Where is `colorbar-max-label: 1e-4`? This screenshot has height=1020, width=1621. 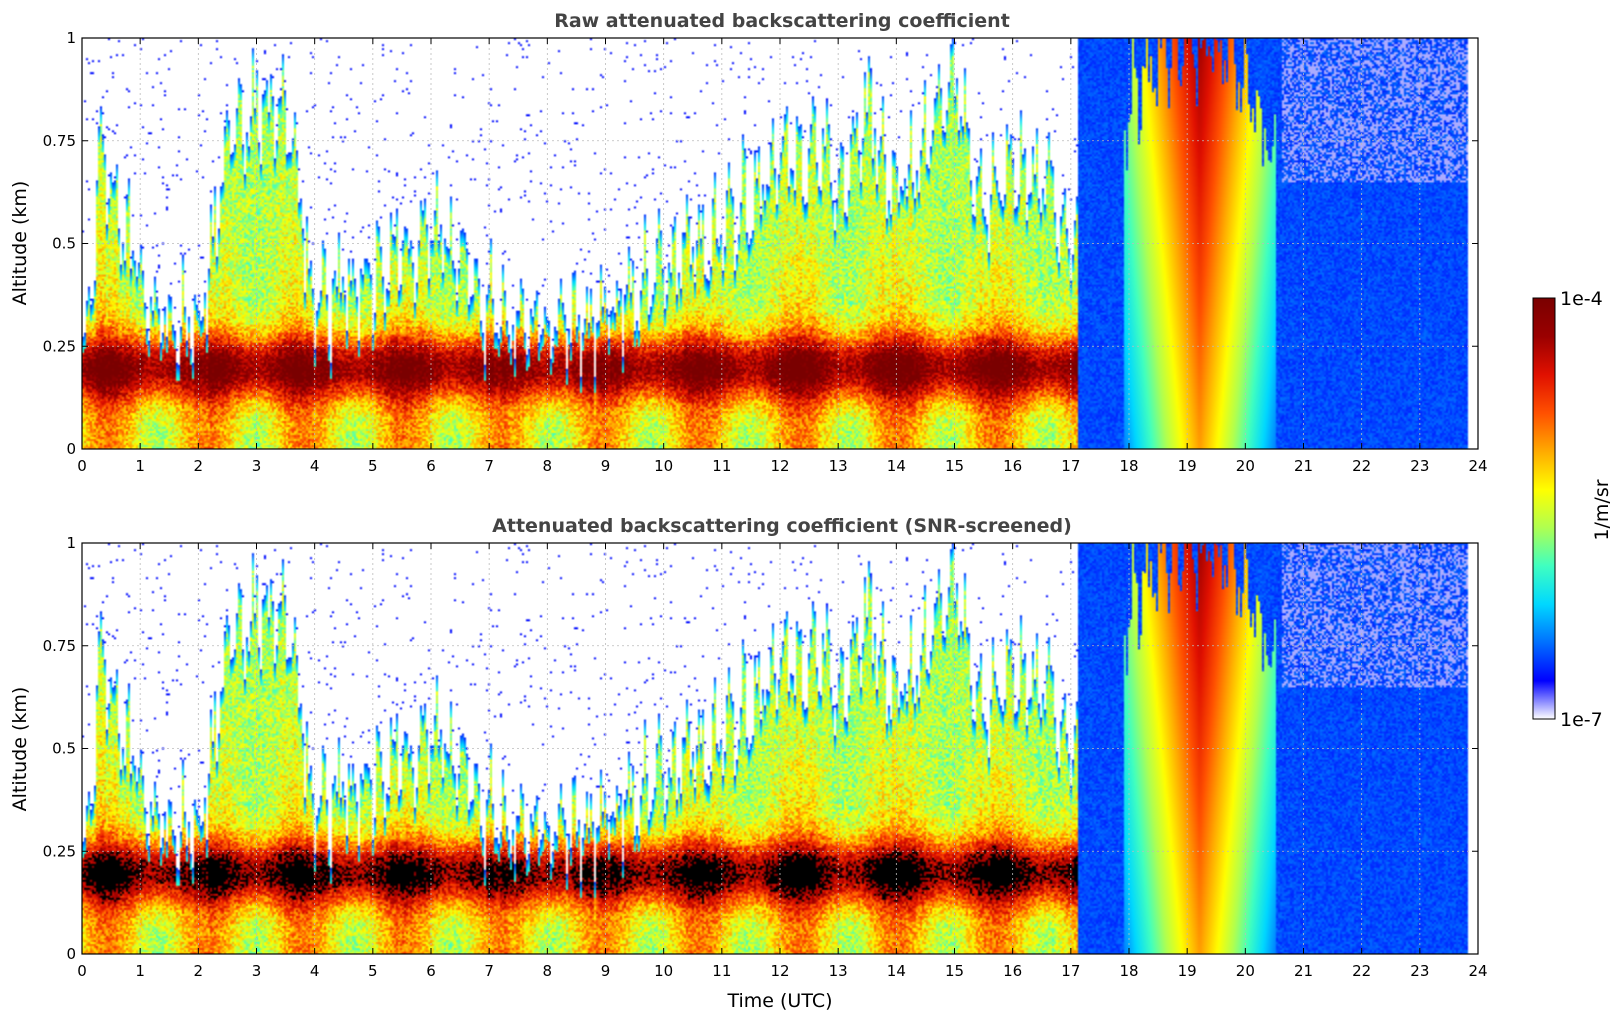
colorbar-max-label: 1e-4 is located at coordinates (1581, 299).